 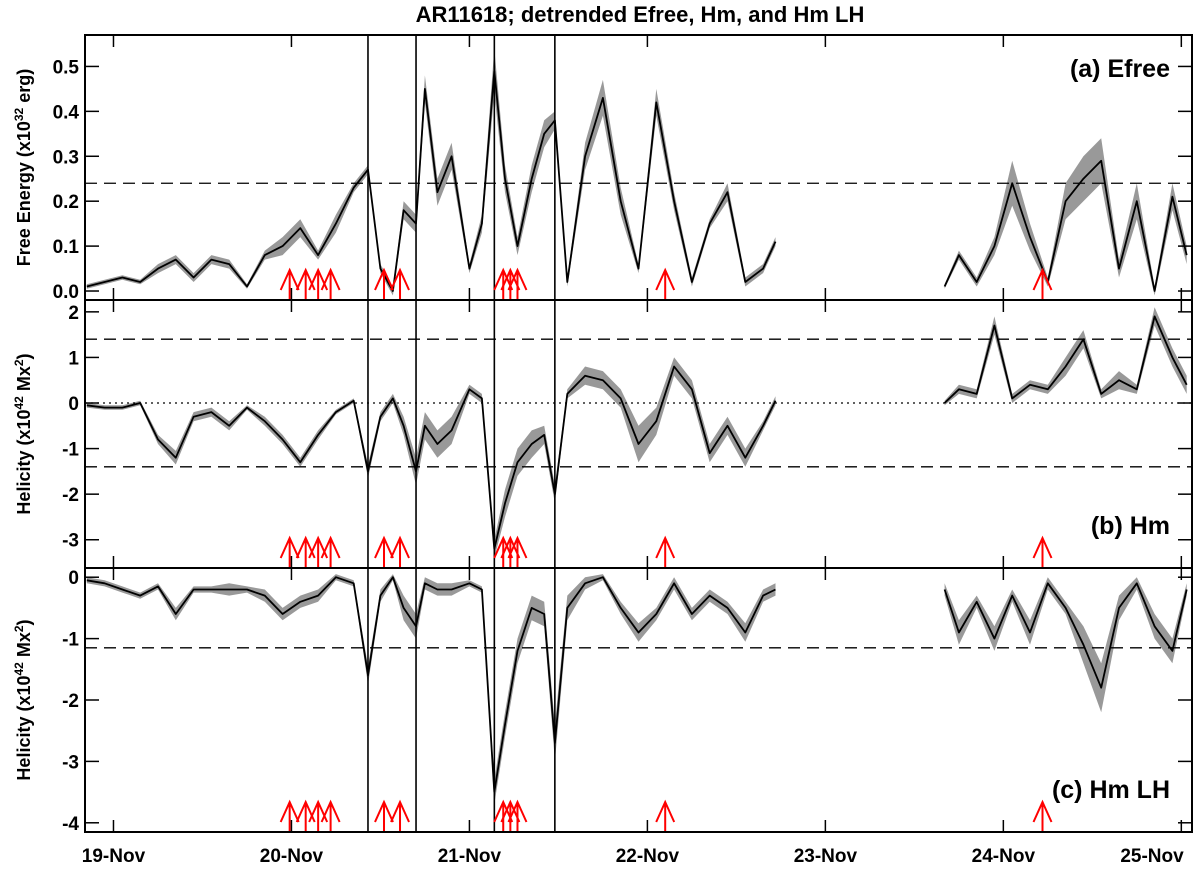 I want to click on y-tick-label: 2, so click(x=73, y=313).